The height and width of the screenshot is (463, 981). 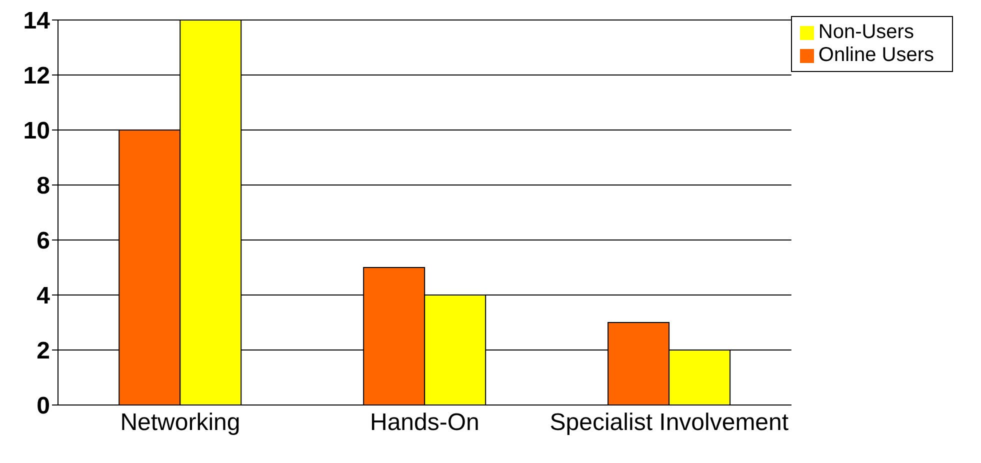 I want to click on x-tick-label: Hands-On, so click(x=425, y=422).